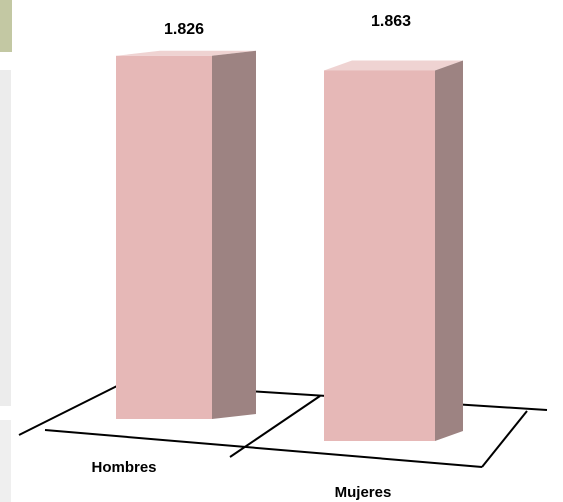 The height and width of the screenshot is (502, 563). What do you see at coordinates (234, 235) in the screenshot?
I see `bar-hombres-side` at bounding box center [234, 235].